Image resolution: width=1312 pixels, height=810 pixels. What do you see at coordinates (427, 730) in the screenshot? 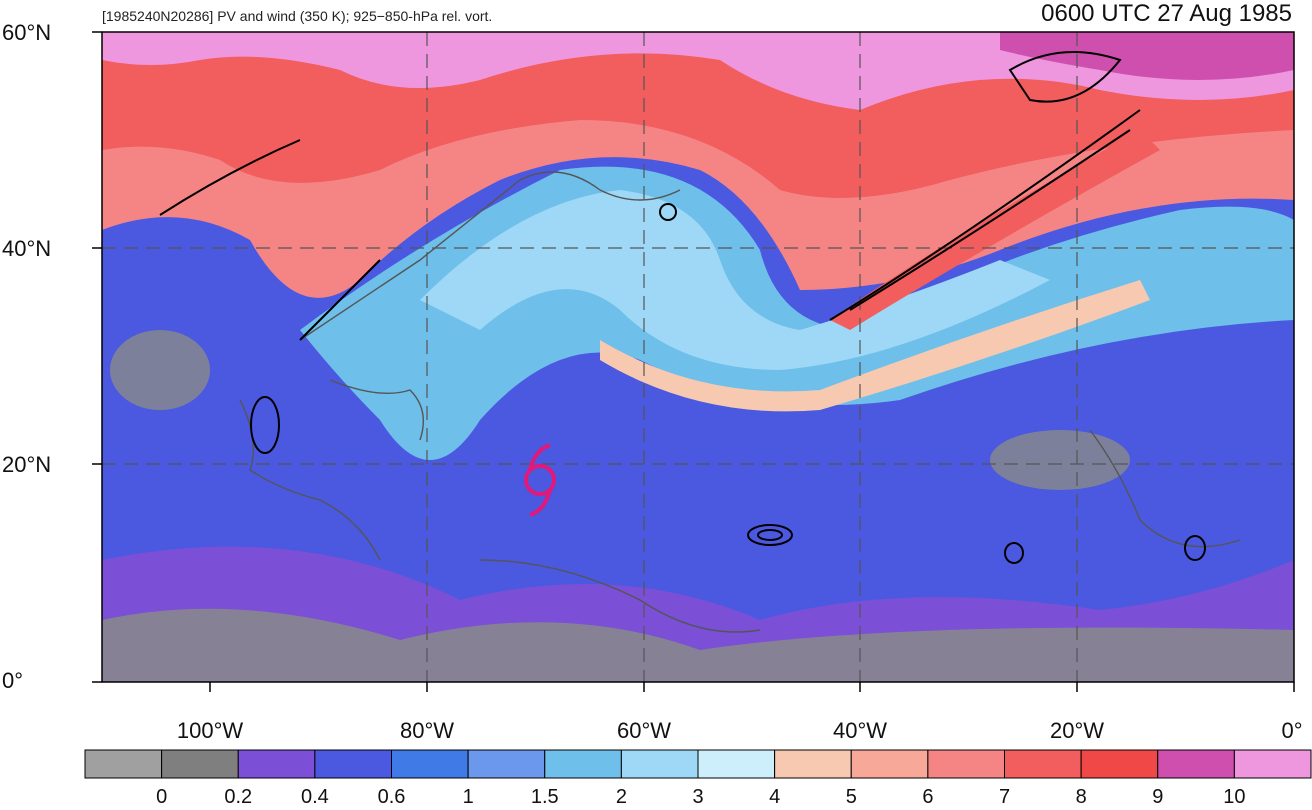
I see `lon-label-80w: 80°W` at bounding box center [427, 730].